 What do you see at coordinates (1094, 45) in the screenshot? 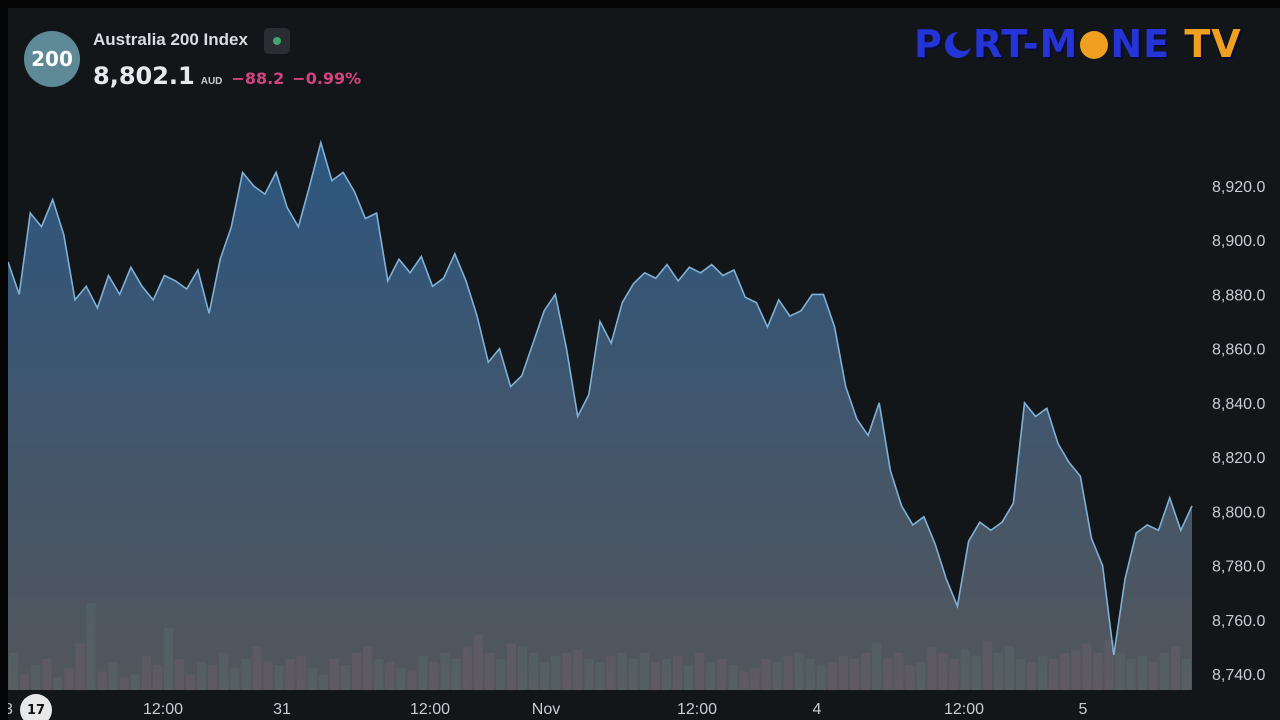
I see `sun-icon` at bounding box center [1094, 45].